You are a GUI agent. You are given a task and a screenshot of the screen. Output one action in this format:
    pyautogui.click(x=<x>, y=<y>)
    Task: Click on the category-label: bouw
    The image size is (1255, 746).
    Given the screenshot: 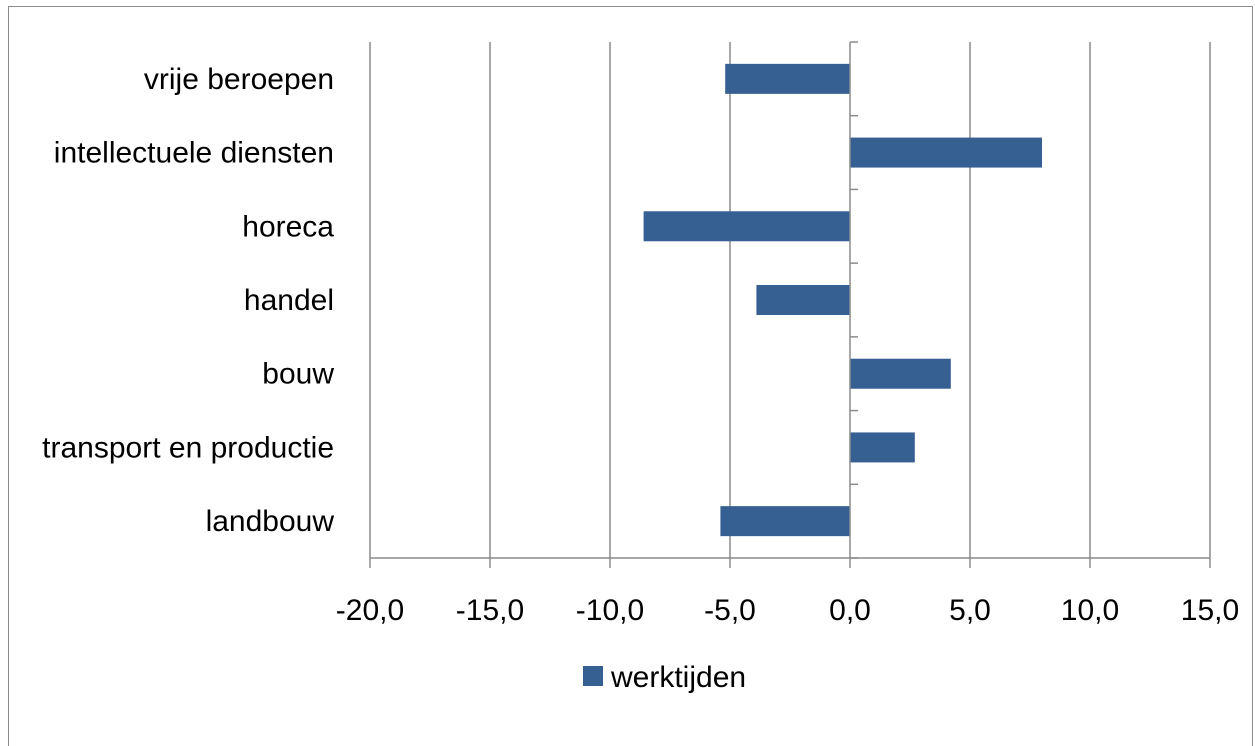 What is the action you would take?
    pyautogui.click(x=298, y=374)
    